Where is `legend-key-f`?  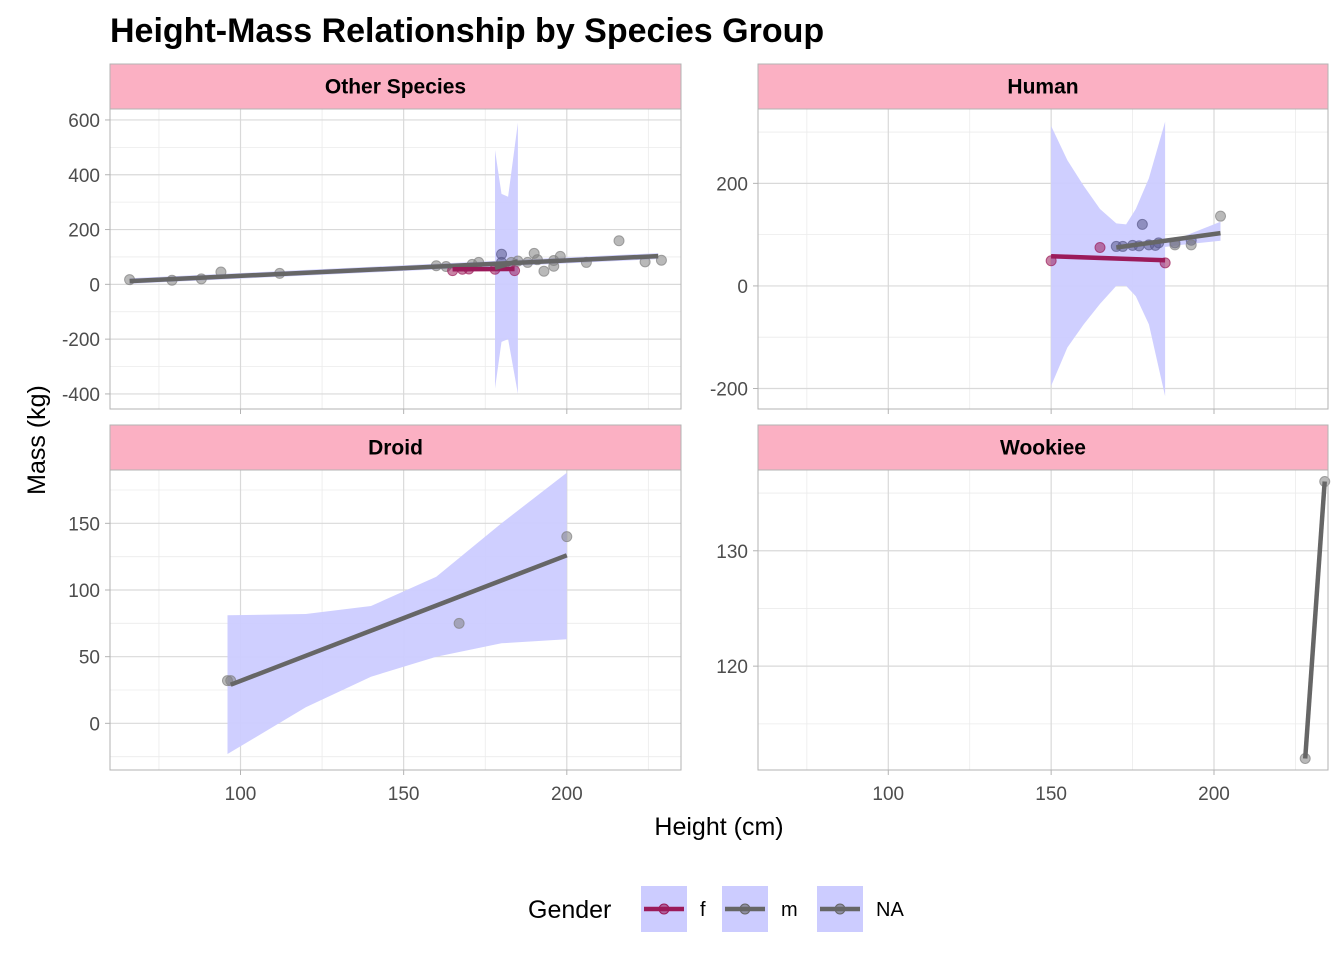
legend-key-f is located at coordinates (664, 909).